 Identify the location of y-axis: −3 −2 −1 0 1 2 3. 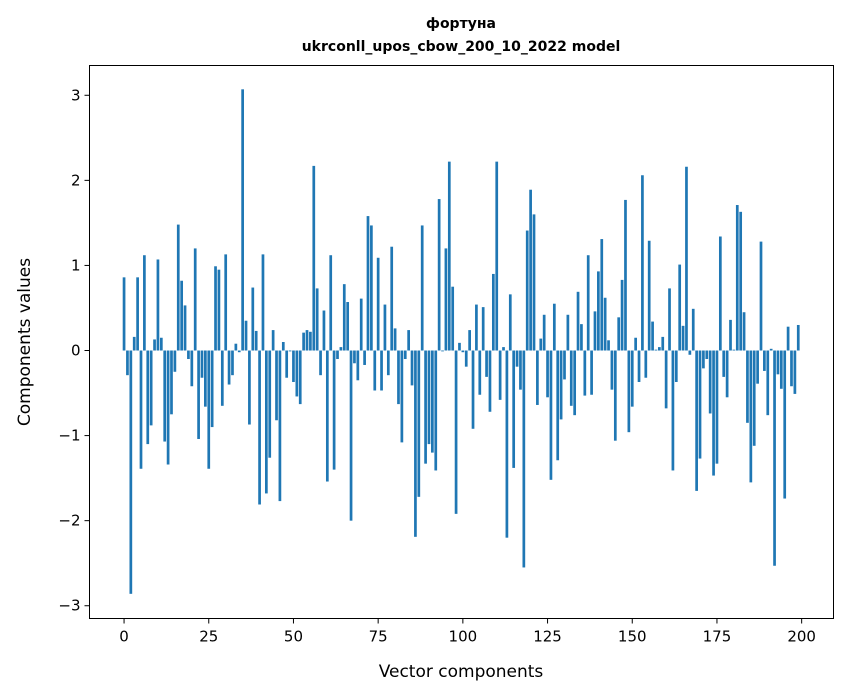
(74, 350).